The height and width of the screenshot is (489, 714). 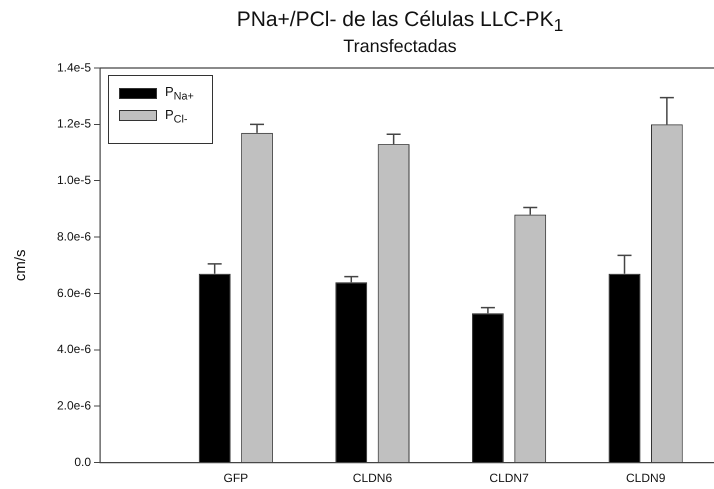 I want to click on y-tick-label: 2.0e-6, so click(x=74, y=405).